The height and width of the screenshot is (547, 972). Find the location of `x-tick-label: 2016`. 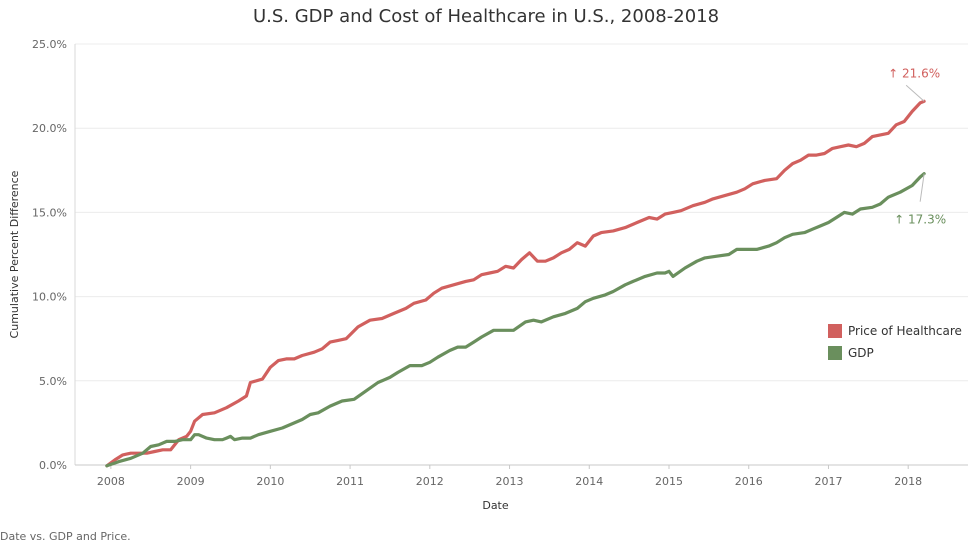

x-tick-label: 2016 is located at coordinates (749, 481).